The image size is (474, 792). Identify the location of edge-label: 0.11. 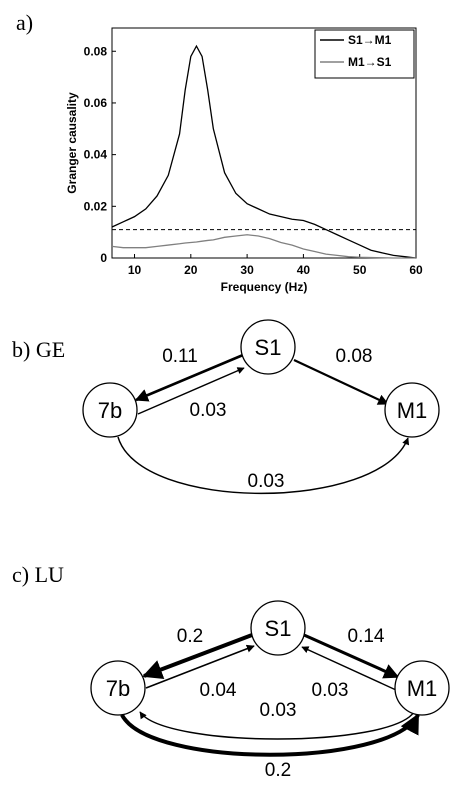
(180, 356).